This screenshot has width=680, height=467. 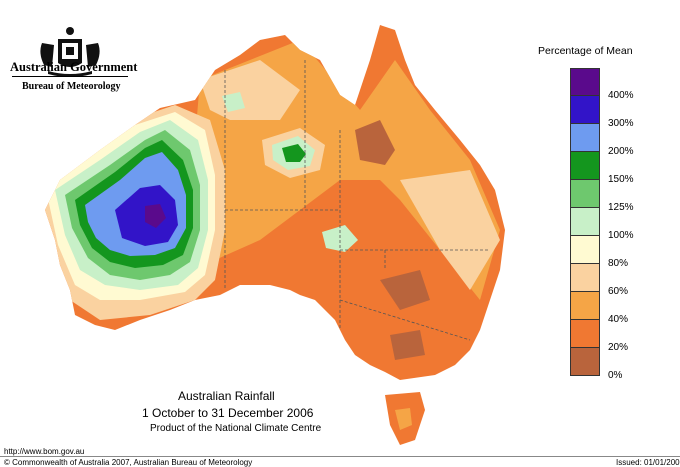 What do you see at coordinates (226, 396) in the screenshot?
I see `map-title: Australian Rainfall` at bounding box center [226, 396].